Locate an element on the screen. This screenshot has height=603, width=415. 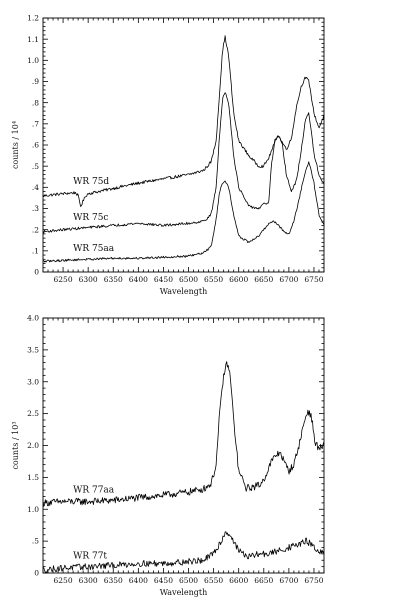
y-tick-label: 1.5 is located at coordinates (33, 477).